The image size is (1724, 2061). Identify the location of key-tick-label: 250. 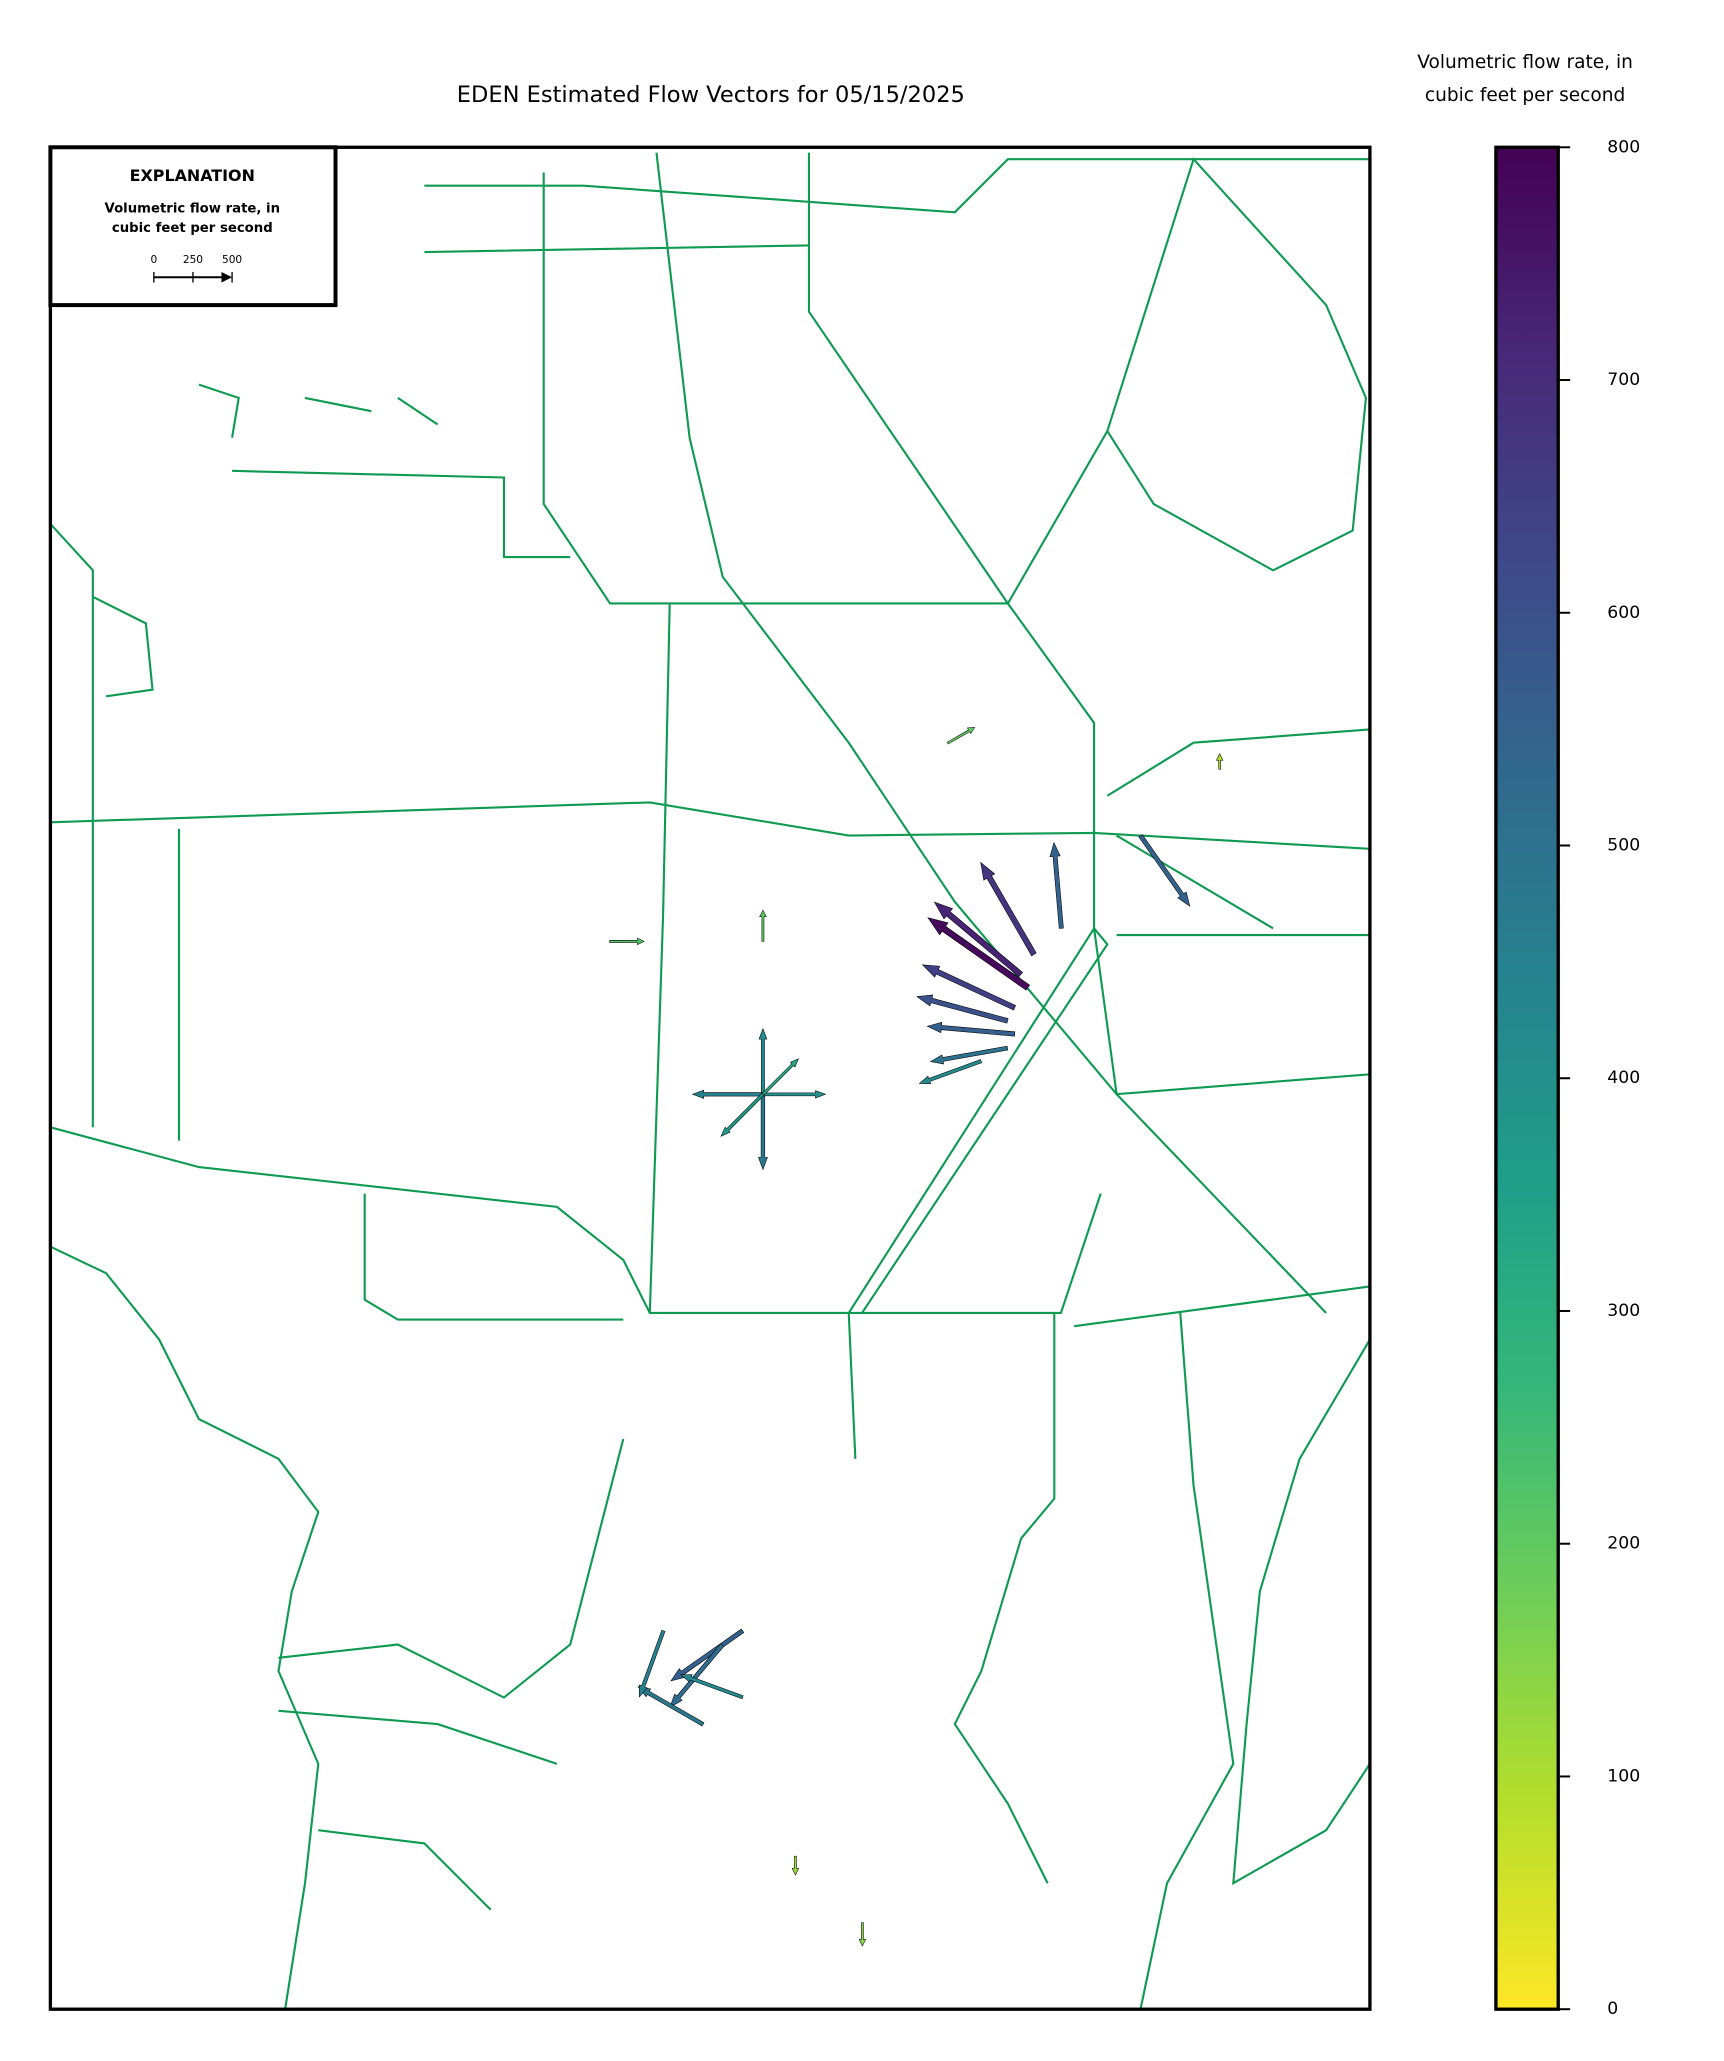
(193, 260).